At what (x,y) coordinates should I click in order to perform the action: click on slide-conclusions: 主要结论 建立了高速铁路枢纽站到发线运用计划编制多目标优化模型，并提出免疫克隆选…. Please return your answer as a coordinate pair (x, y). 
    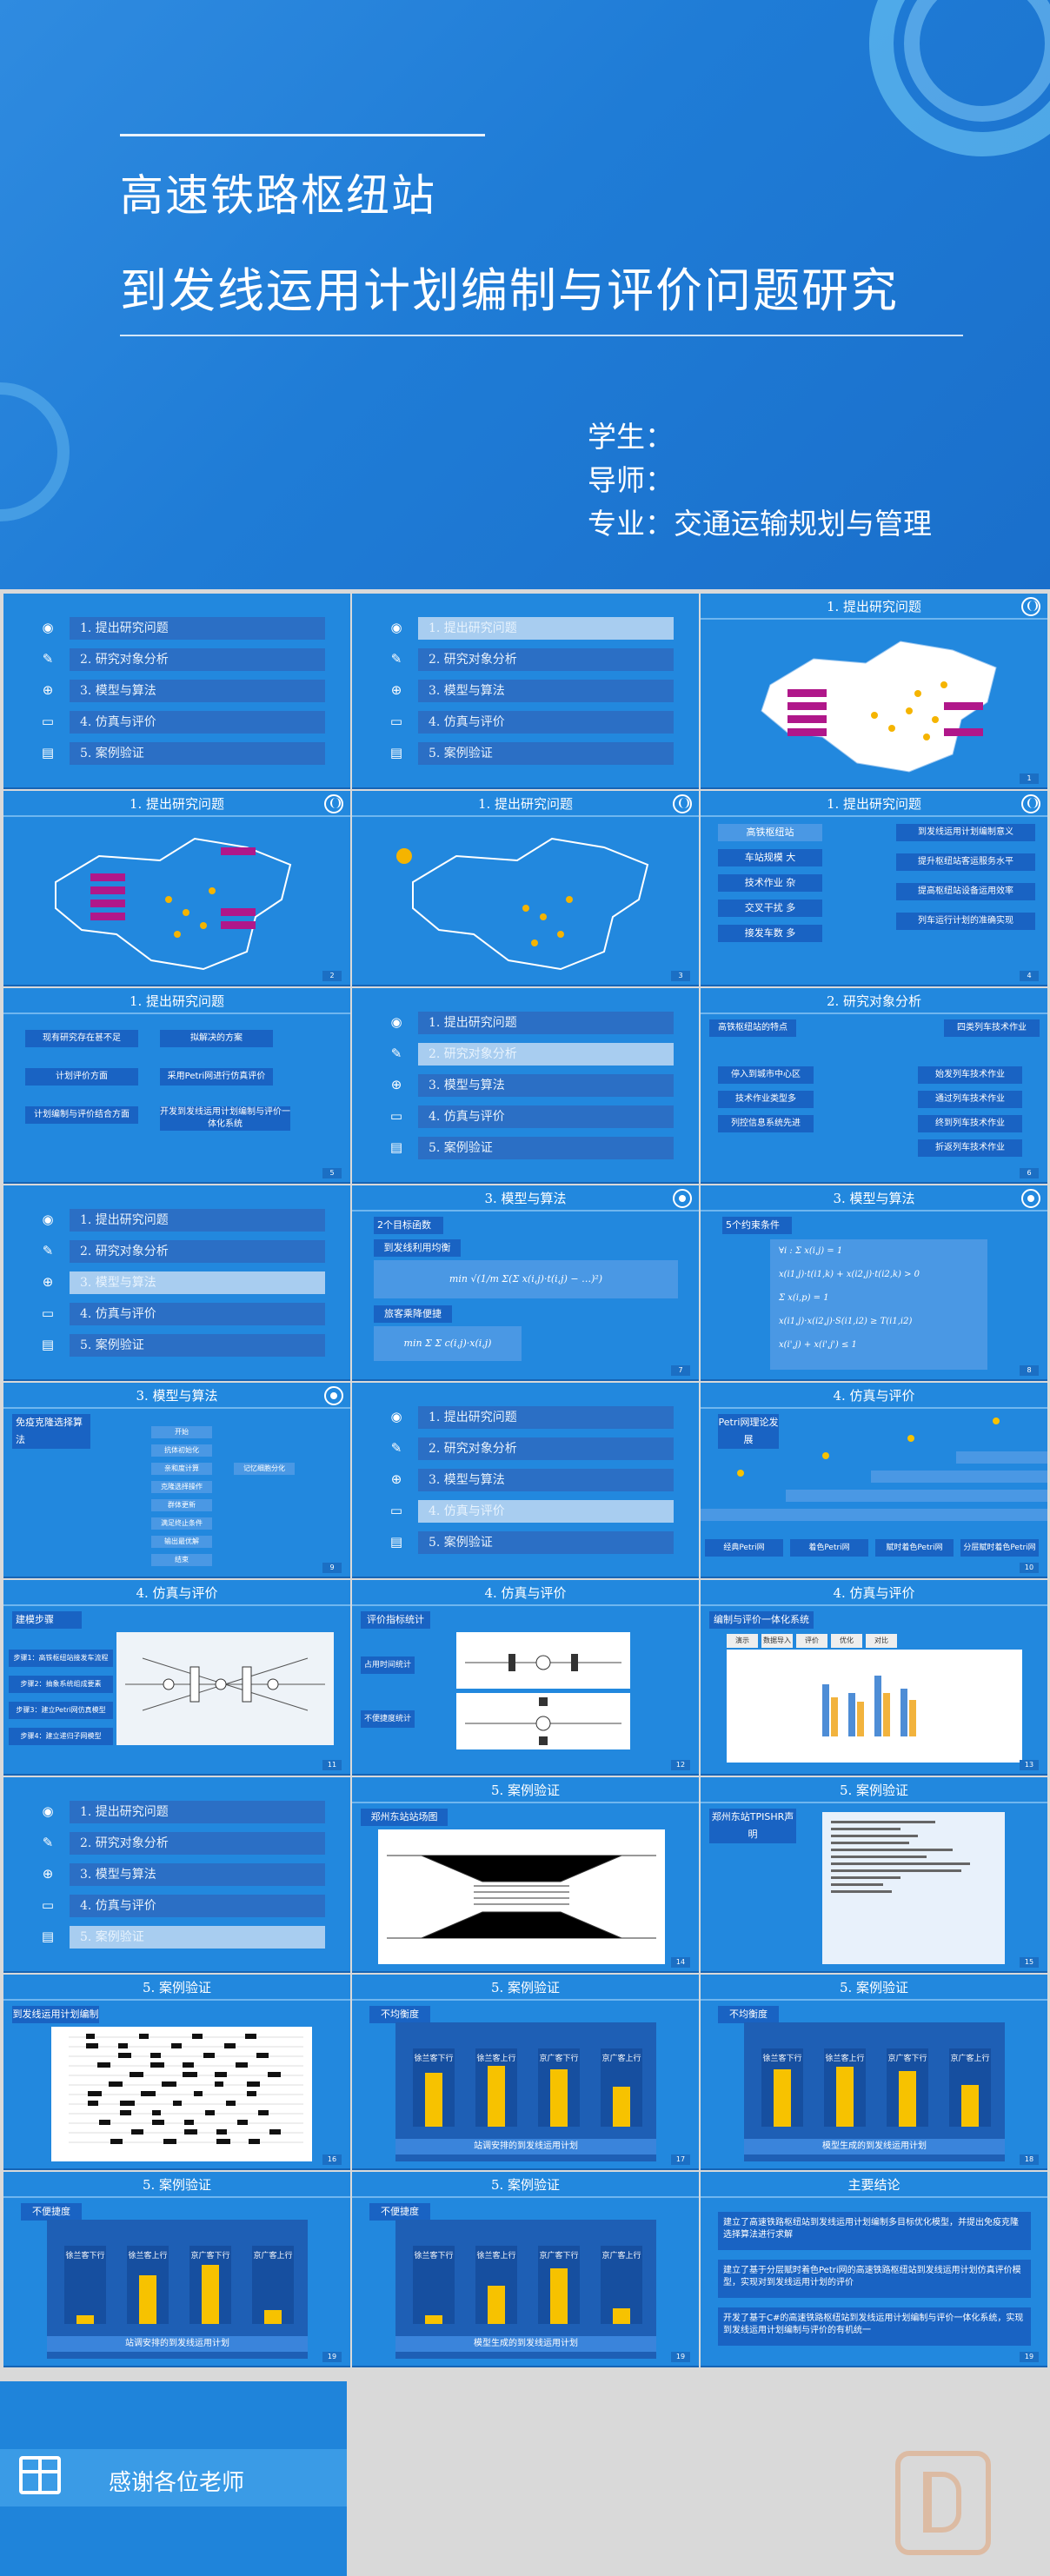
    Looking at the image, I should click on (874, 2269).